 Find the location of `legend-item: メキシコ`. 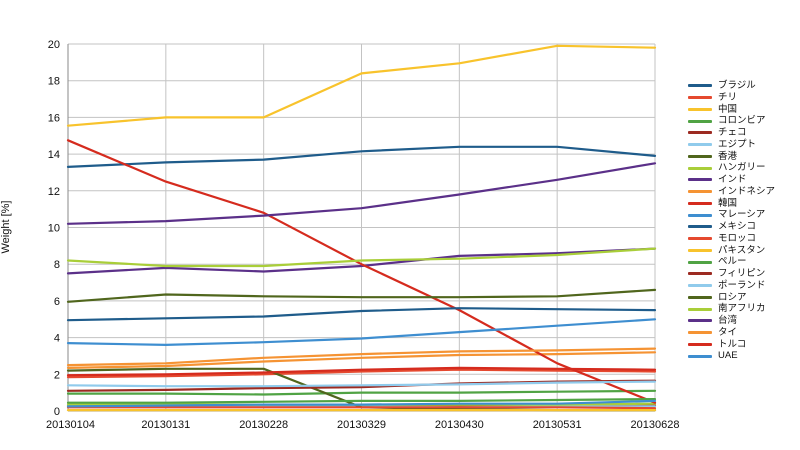

legend-item: メキシコ is located at coordinates (731, 227).